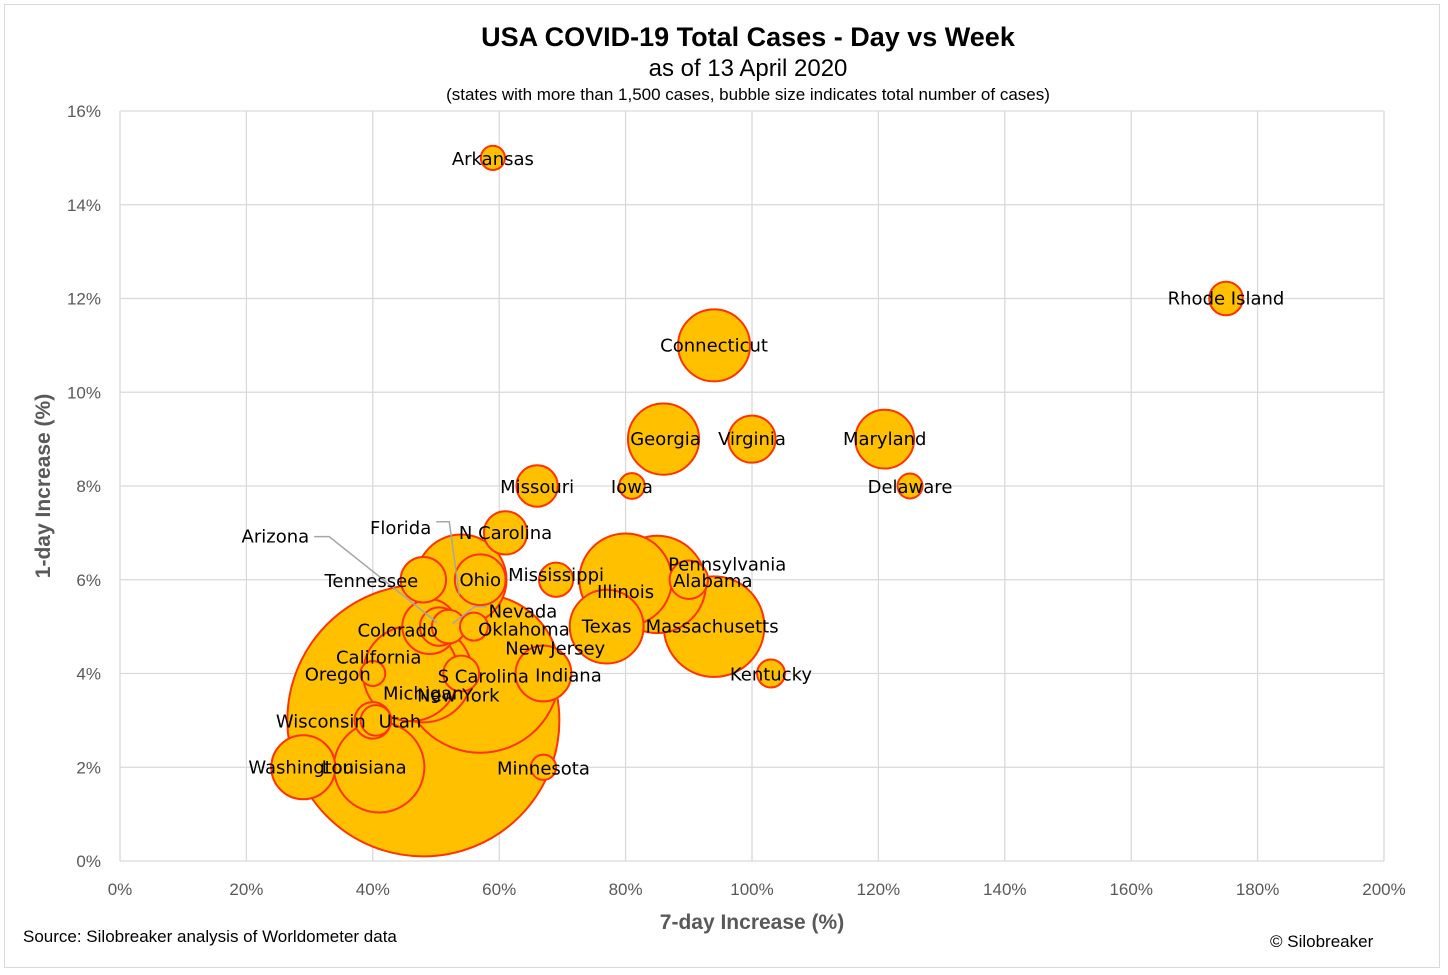 The height and width of the screenshot is (975, 1448). What do you see at coordinates (120, 889) in the screenshot?
I see `x-tick-label: 0%` at bounding box center [120, 889].